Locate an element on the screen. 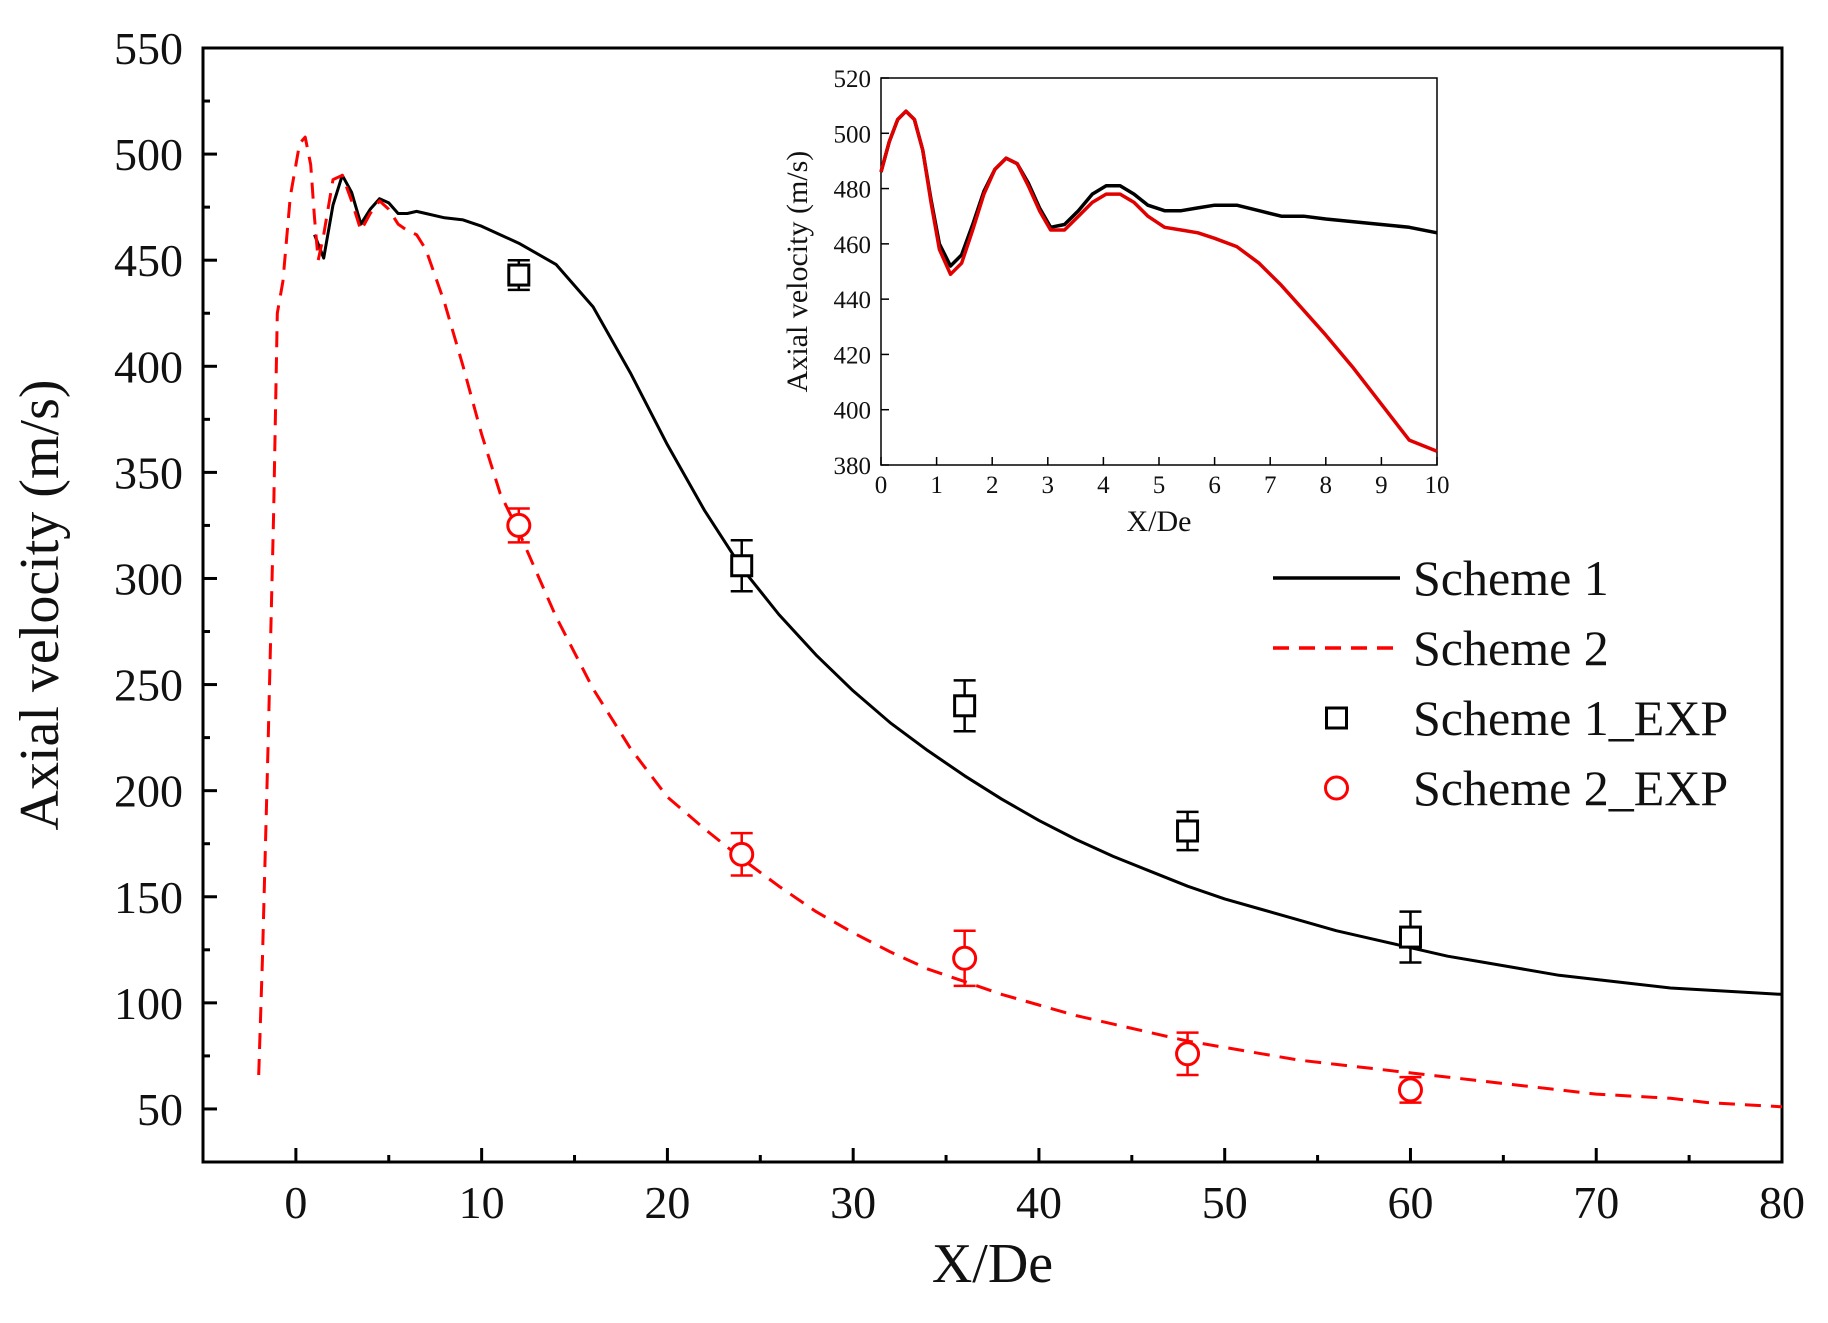 The height and width of the screenshot is (1323, 1828). x-tick-label: 10 is located at coordinates (482, 1202).